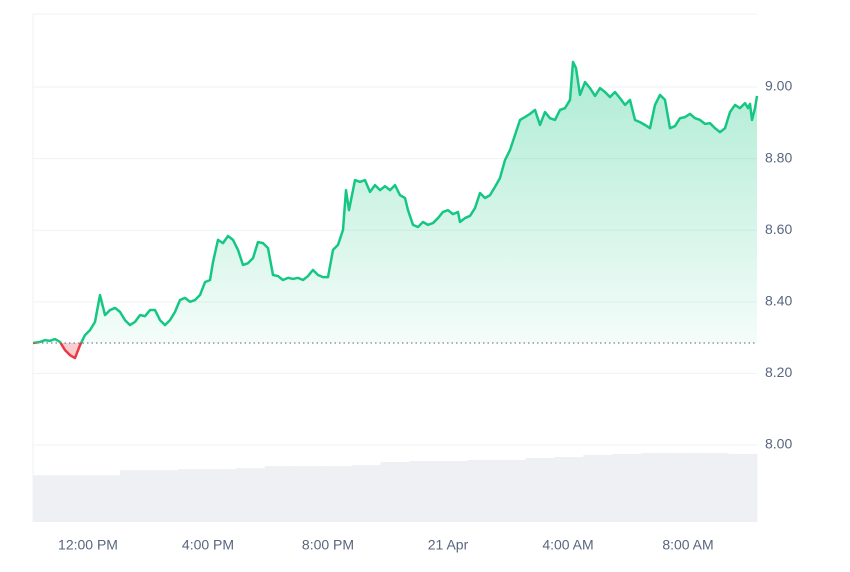  What do you see at coordinates (778, 157) in the screenshot?
I see `y-tick-label: 8.80` at bounding box center [778, 157].